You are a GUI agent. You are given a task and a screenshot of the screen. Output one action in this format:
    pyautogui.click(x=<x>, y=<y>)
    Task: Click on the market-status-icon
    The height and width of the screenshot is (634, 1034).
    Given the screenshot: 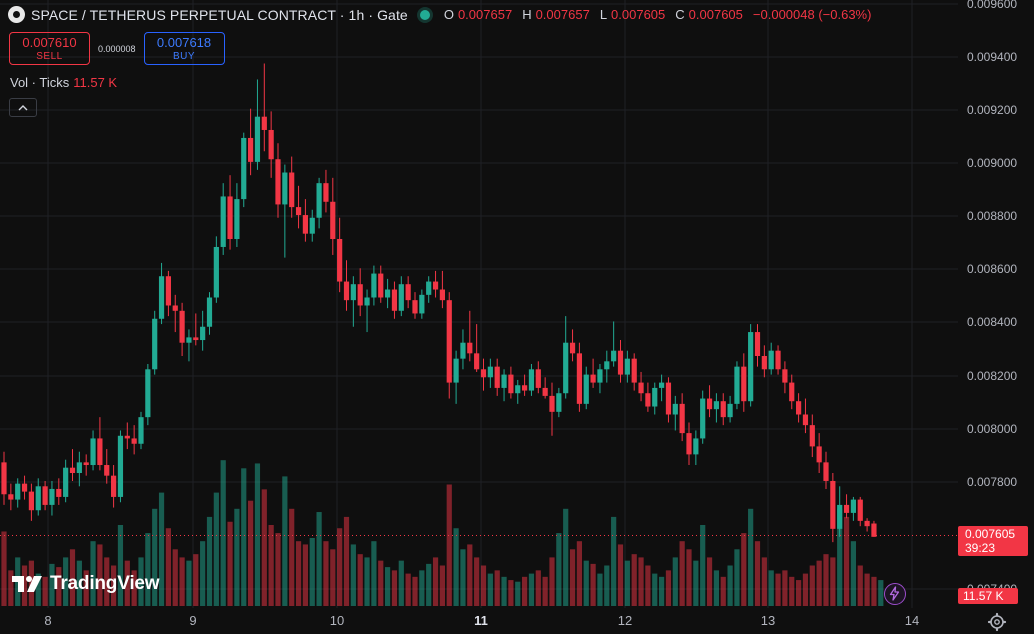 What is the action you would take?
    pyautogui.click(x=424, y=14)
    